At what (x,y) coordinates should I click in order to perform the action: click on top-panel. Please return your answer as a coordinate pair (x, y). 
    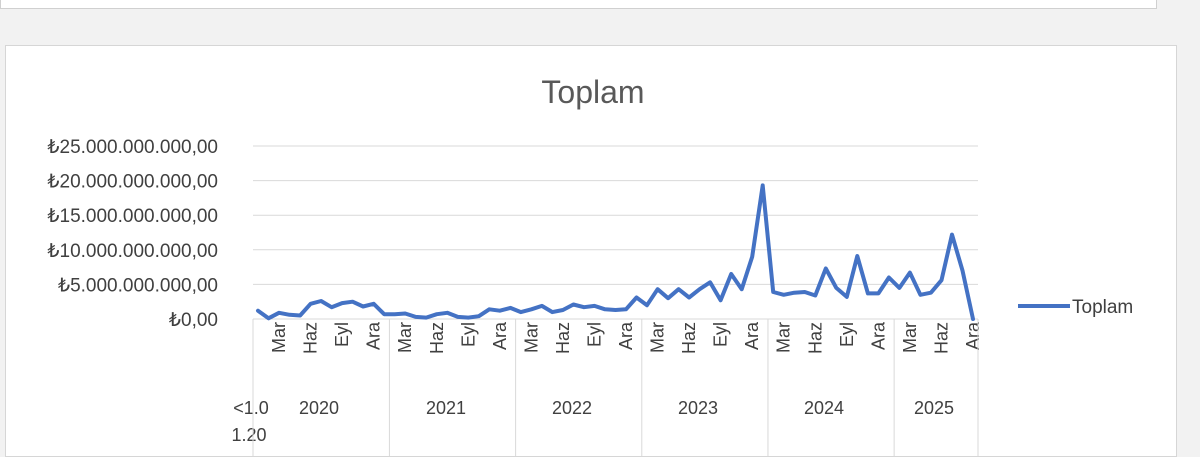
    Looking at the image, I should click on (578, 4).